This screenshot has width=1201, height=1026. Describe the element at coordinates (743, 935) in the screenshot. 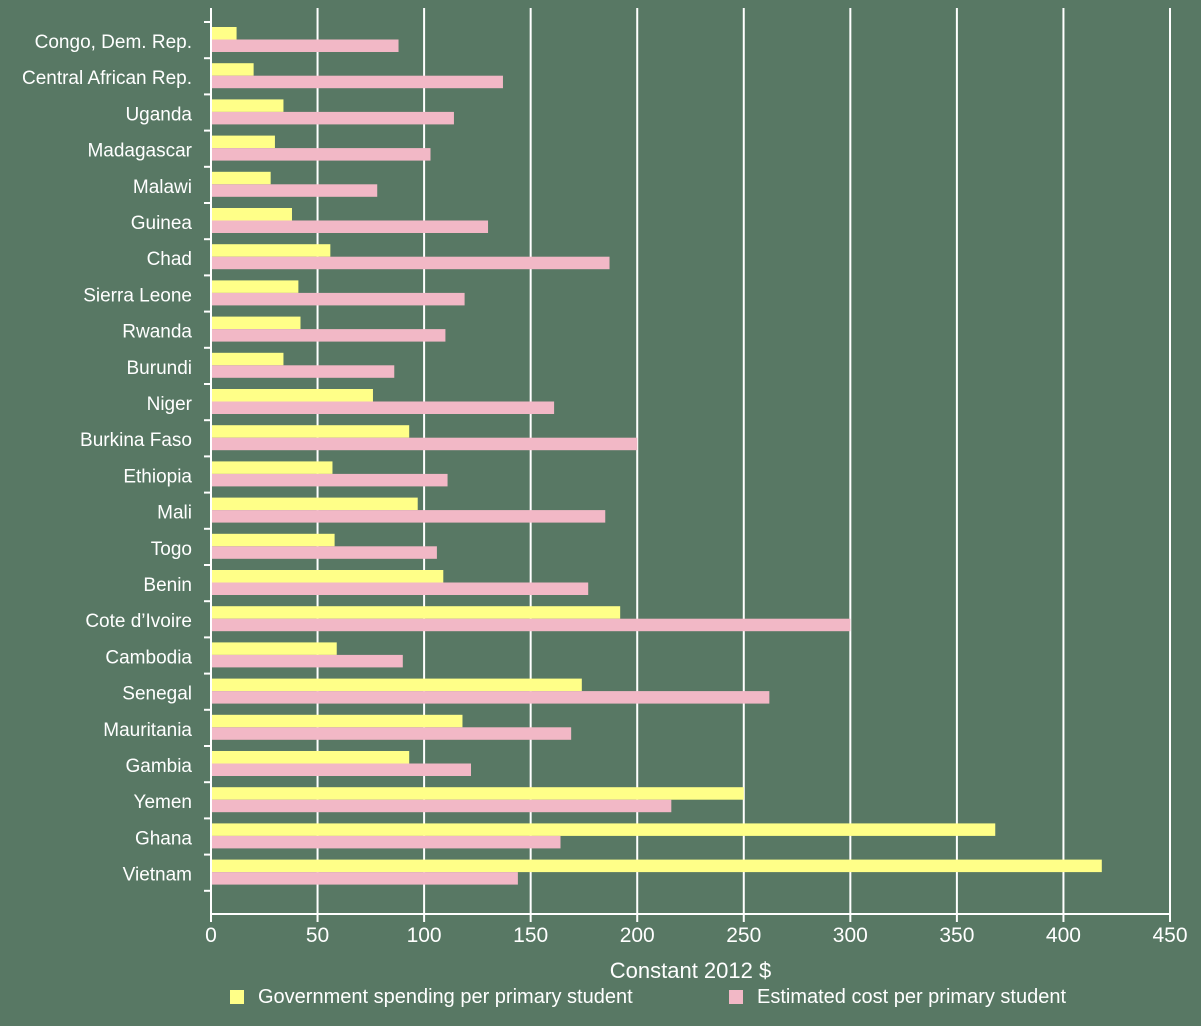

I see `x-tick-label: 250` at that location.